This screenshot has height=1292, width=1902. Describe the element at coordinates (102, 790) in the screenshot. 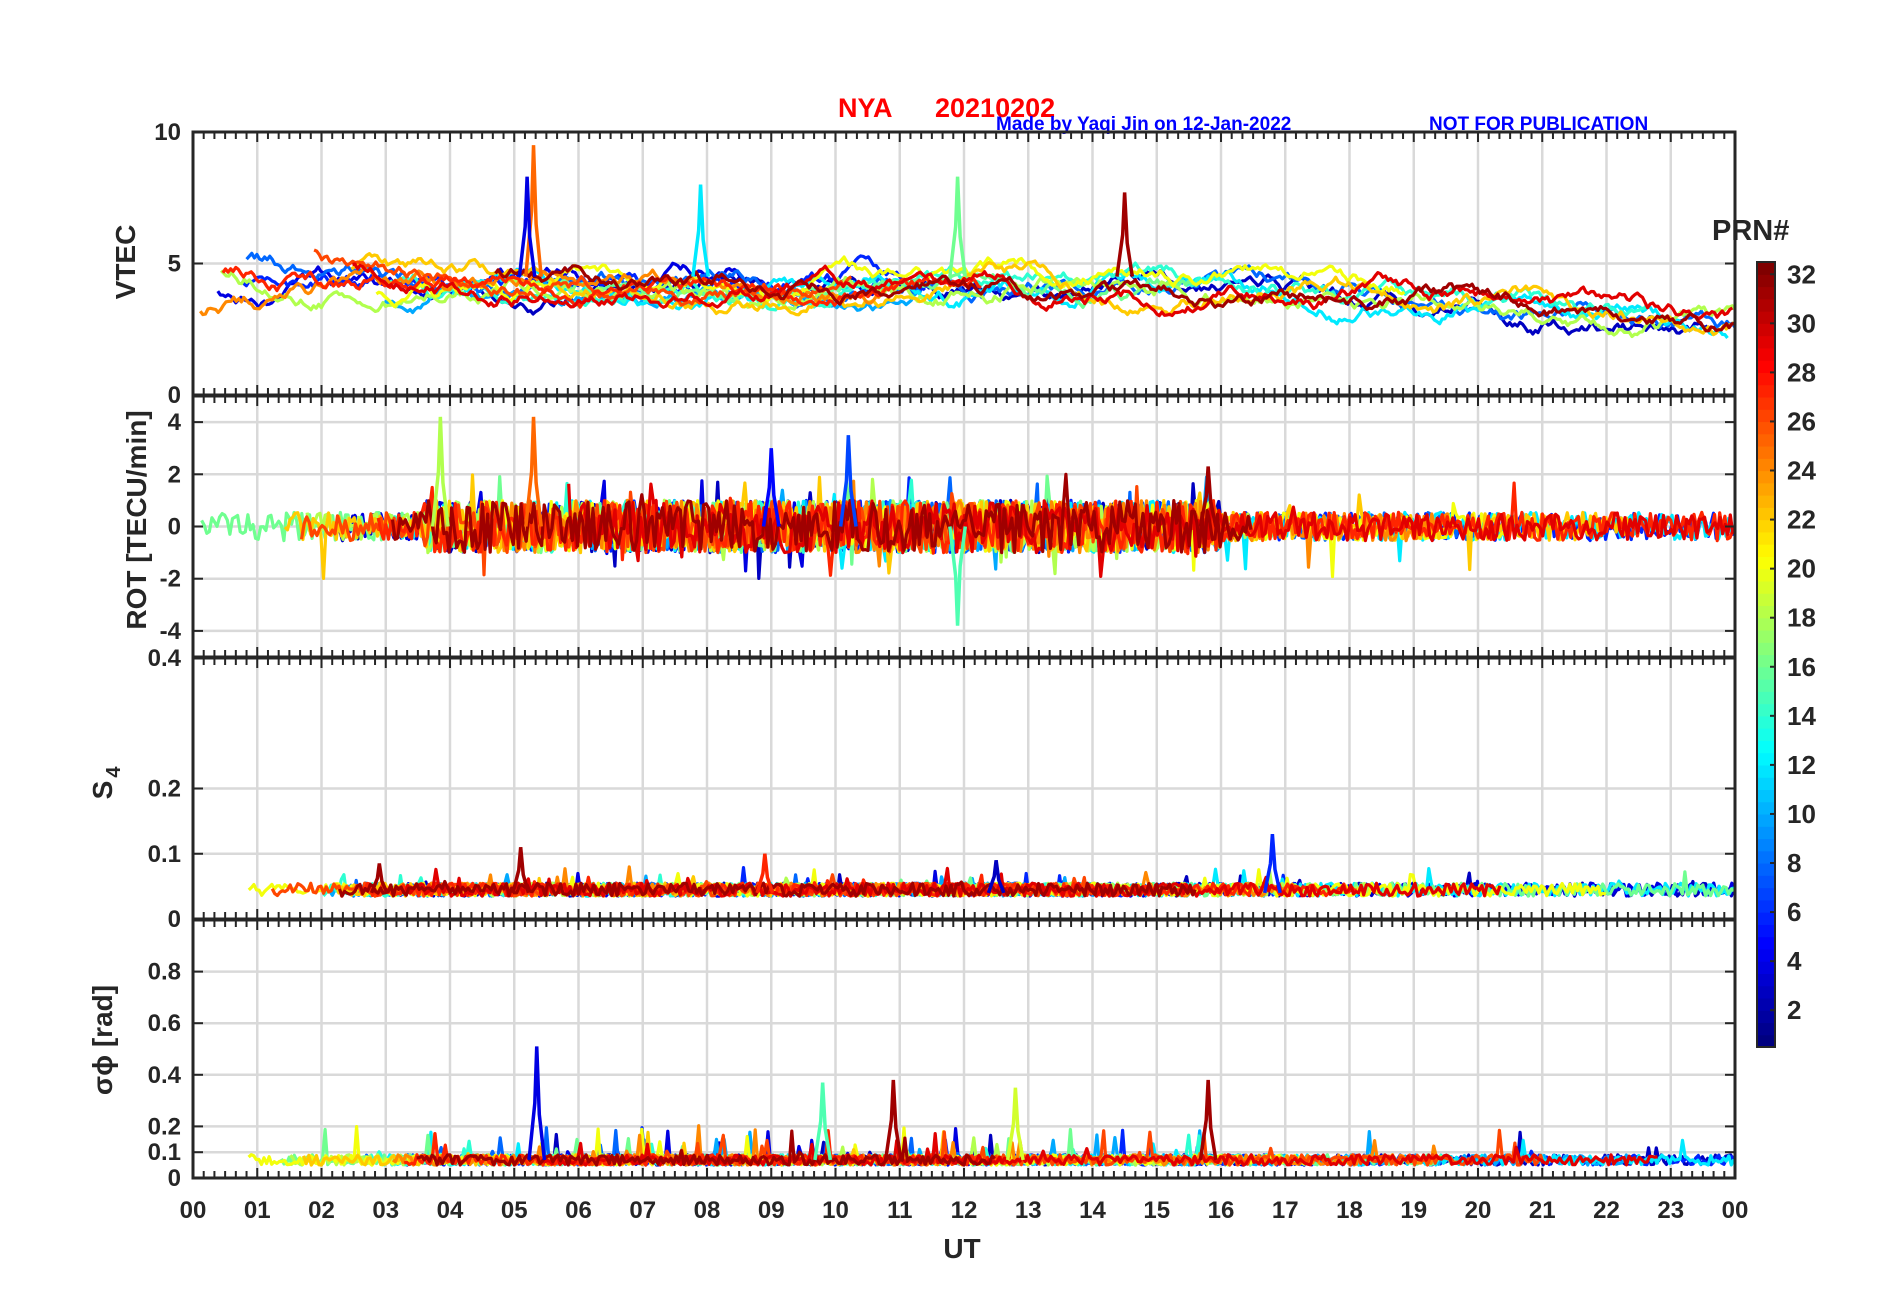

I see `svg-text: S` at that location.